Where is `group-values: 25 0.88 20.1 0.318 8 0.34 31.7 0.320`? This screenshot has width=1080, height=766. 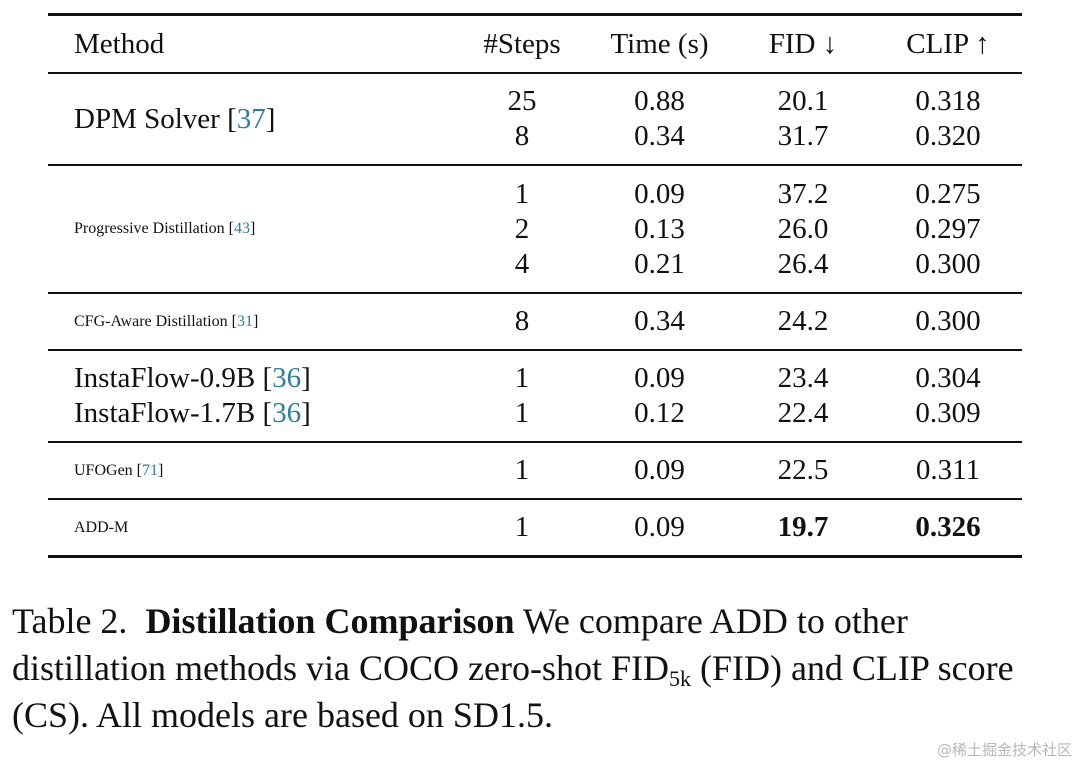 group-values: 25 0.88 20.1 0.318 8 0.34 31.7 0.320 is located at coordinates (739, 119).